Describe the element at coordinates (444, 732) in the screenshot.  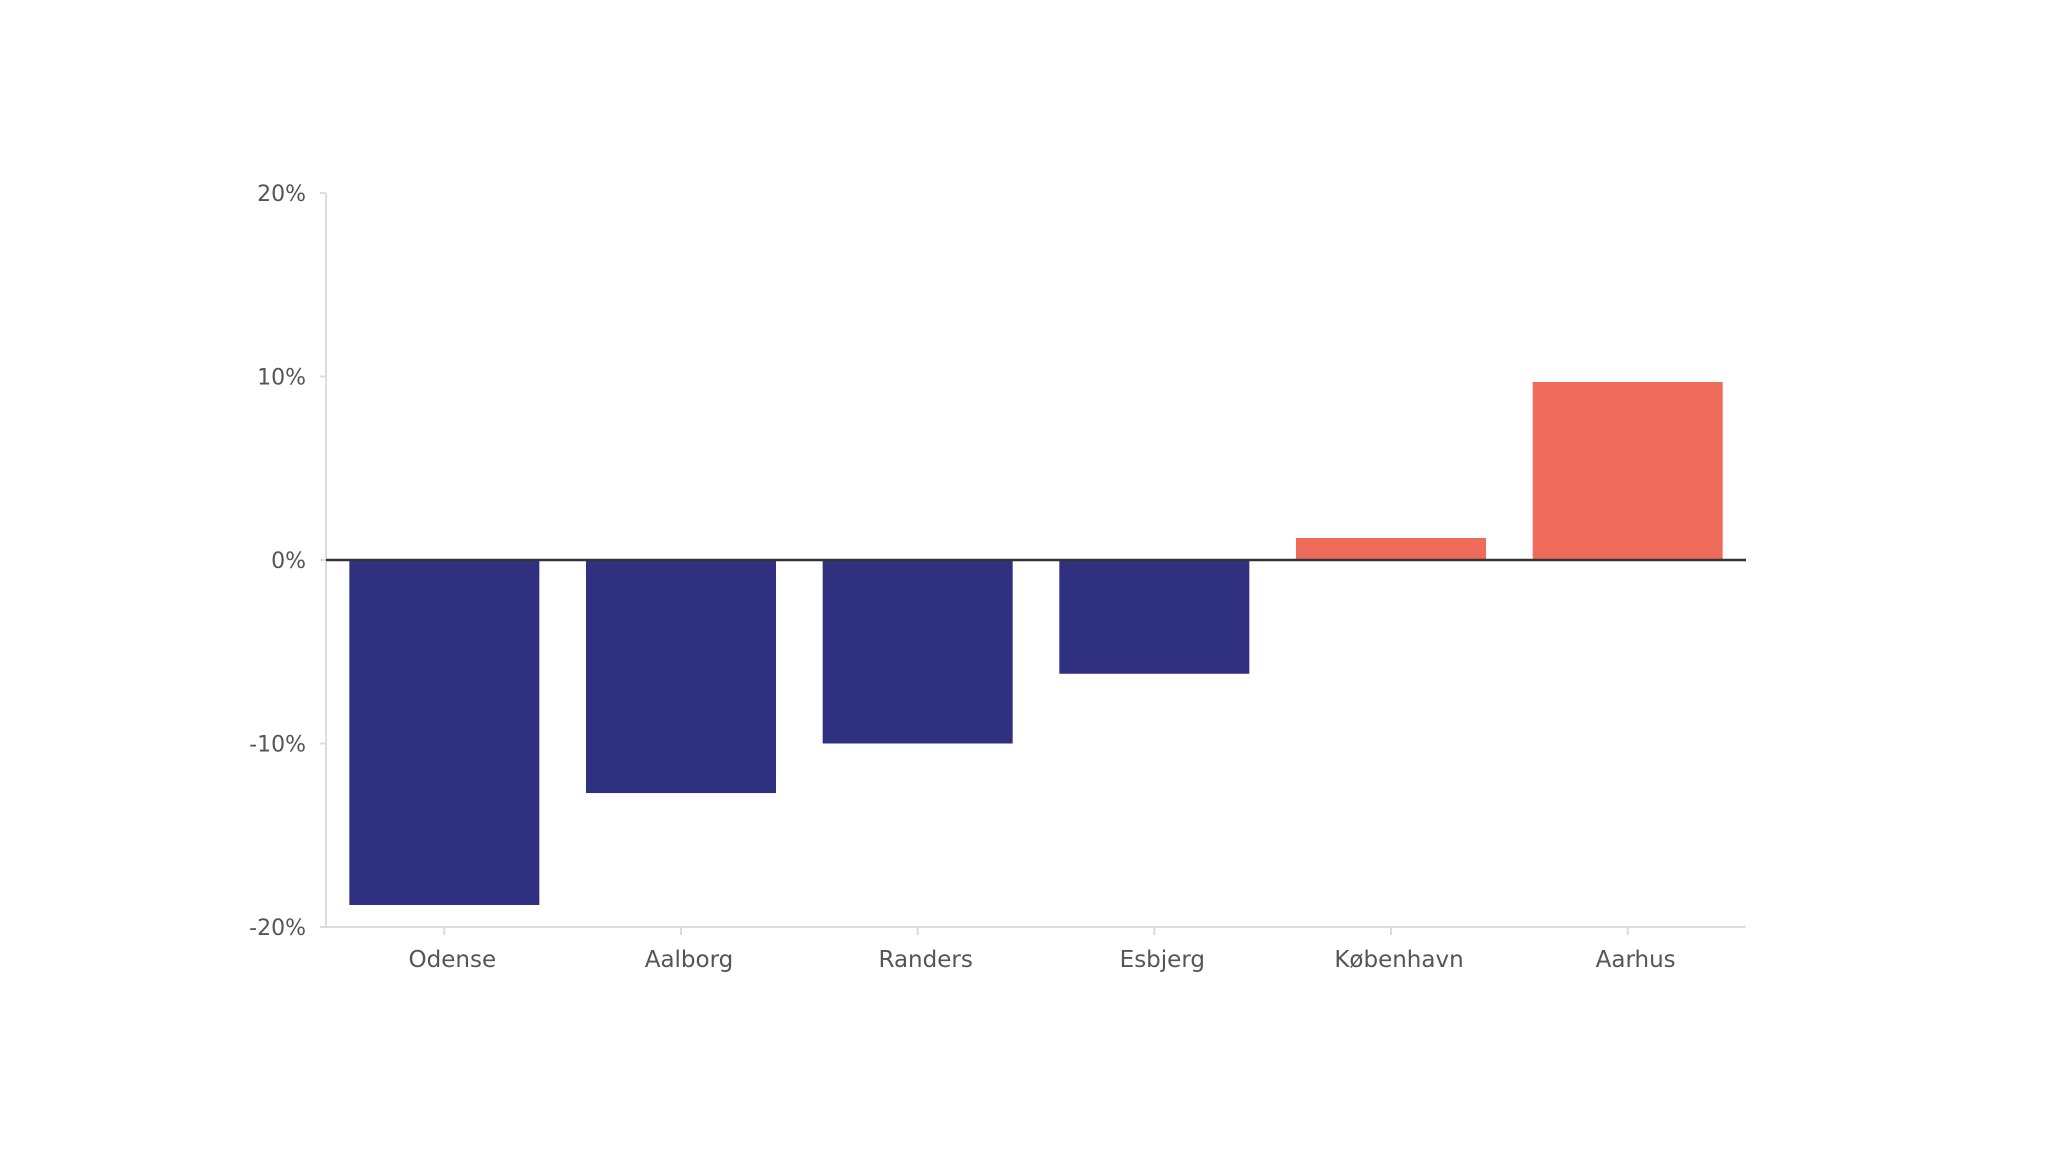
I see `bar-odense` at that location.